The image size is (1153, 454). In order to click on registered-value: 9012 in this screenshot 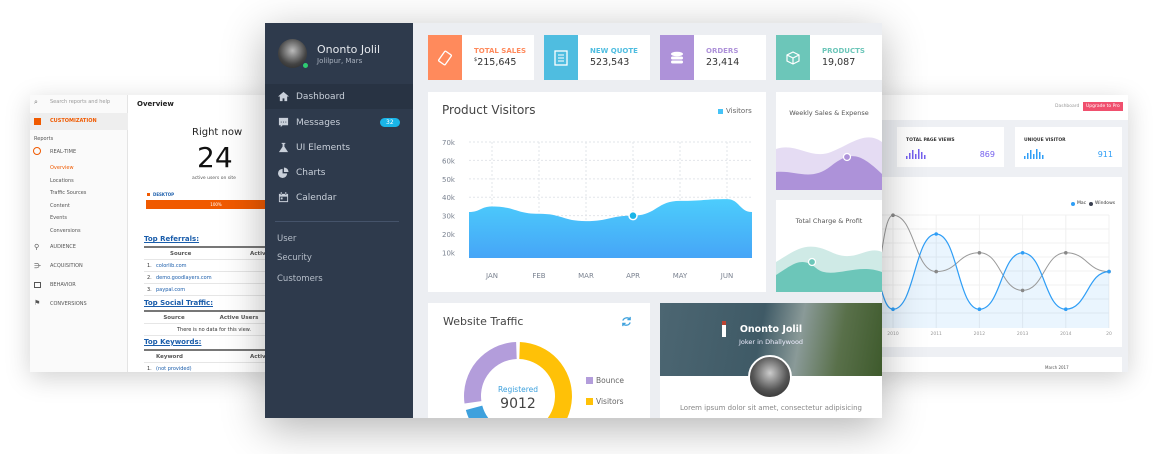, I will do `click(518, 404)`.